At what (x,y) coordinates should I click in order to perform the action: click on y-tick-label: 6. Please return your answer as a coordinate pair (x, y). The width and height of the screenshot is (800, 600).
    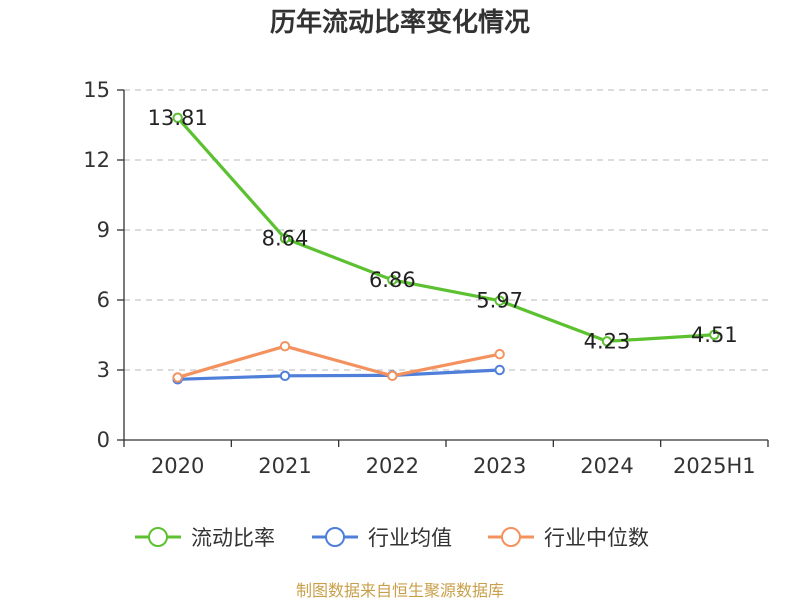
    Looking at the image, I should click on (103, 300).